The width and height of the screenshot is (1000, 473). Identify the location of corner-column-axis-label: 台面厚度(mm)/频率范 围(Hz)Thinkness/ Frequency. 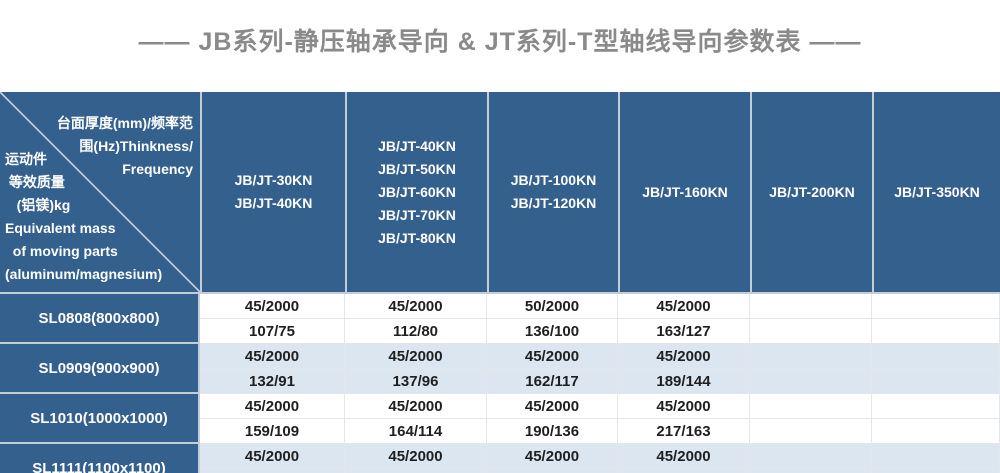
(124, 146).